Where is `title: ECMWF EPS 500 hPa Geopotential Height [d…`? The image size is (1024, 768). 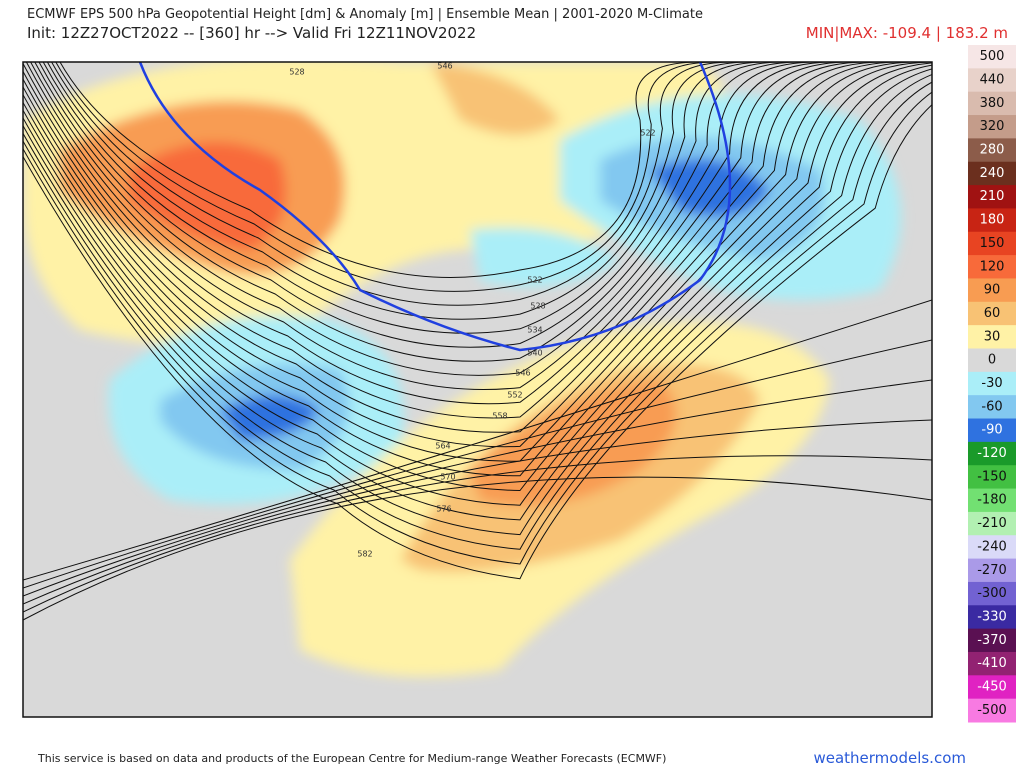 title: ECMWF EPS 500 hPa Geopotential Height [d… is located at coordinates (365, 14).